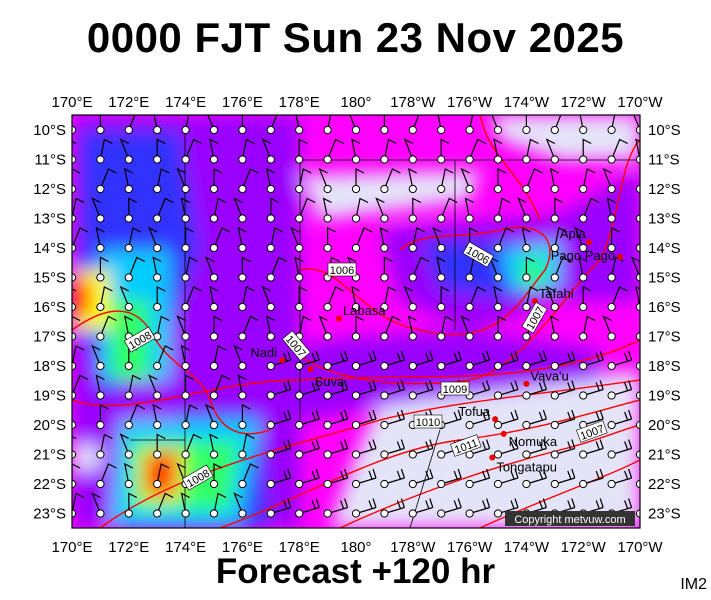 Image resolution: width=711 pixels, height=600 pixels. I want to click on place-label: Vava'u, so click(549, 376).